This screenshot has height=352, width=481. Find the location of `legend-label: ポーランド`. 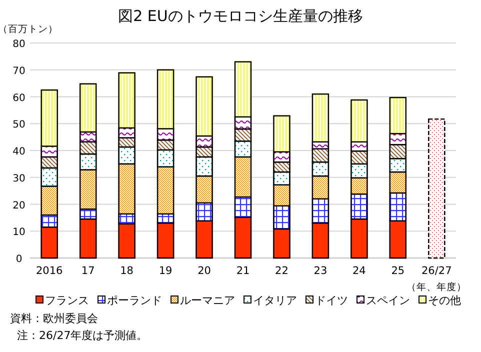

legend-label: ポーランド is located at coordinates (134, 300).